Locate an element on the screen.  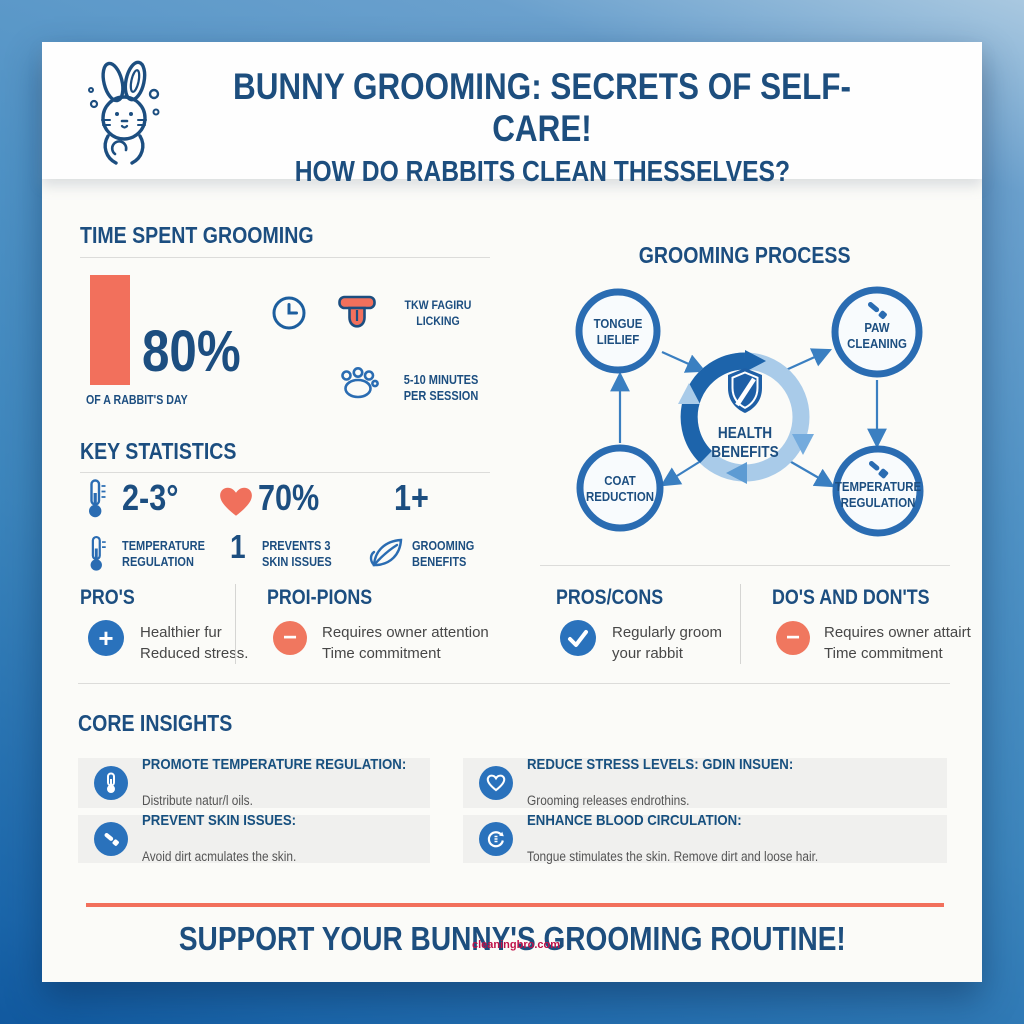
insight-desc: Grooming releases endrothins. is located at coordinates (608, 800).